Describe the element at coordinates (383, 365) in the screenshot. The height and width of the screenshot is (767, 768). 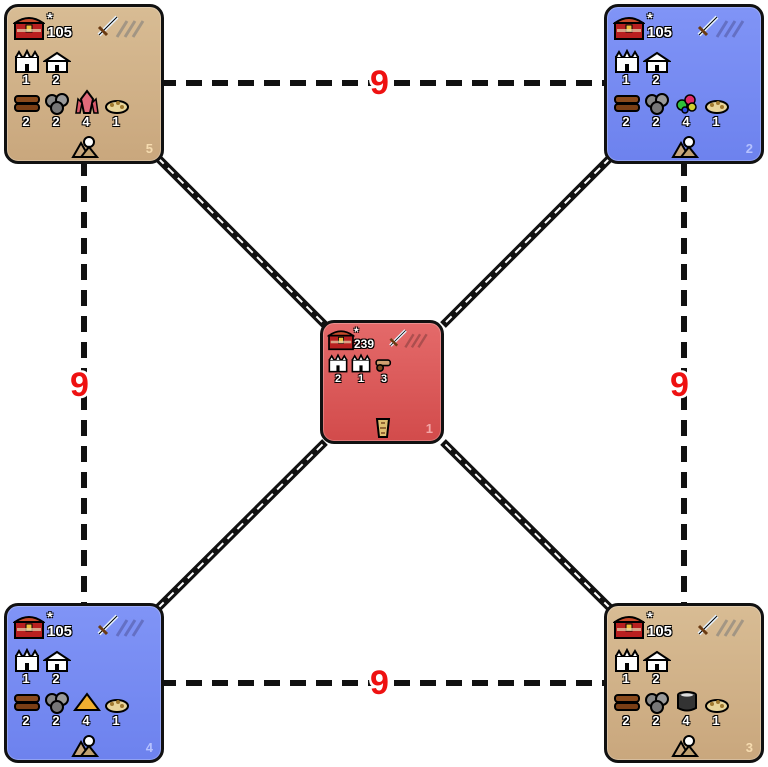
I see `cannon-icon` at that location.